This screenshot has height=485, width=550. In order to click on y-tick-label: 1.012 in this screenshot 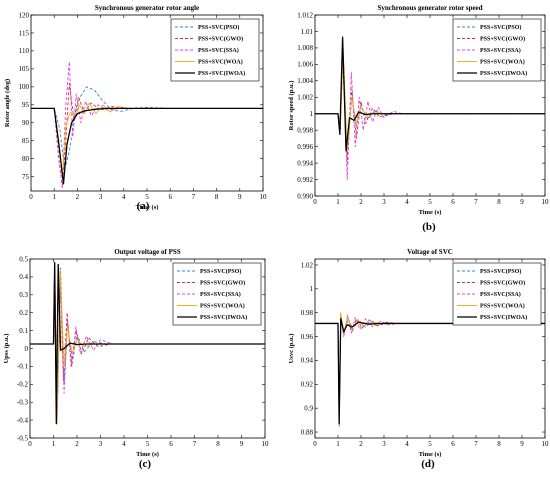, I will do `click(305, 15)`.